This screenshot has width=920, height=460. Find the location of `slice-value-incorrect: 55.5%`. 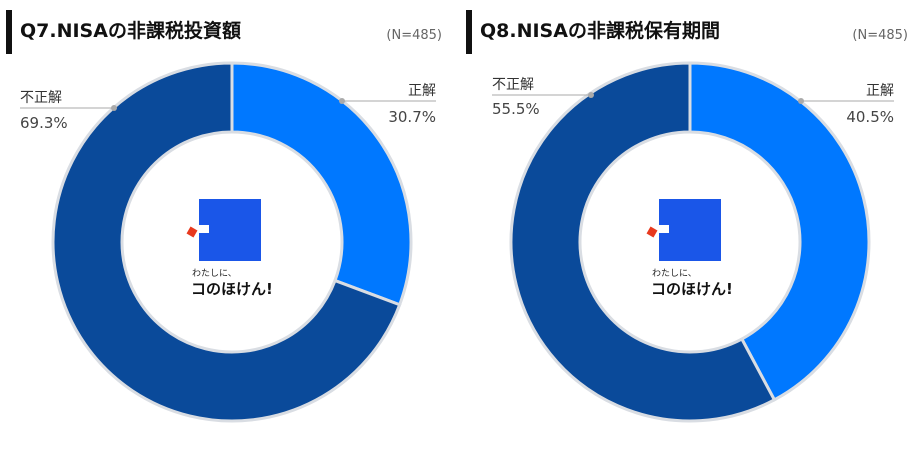

slice-value-incorrect: 55.5% is located at coordinates (516, 109).